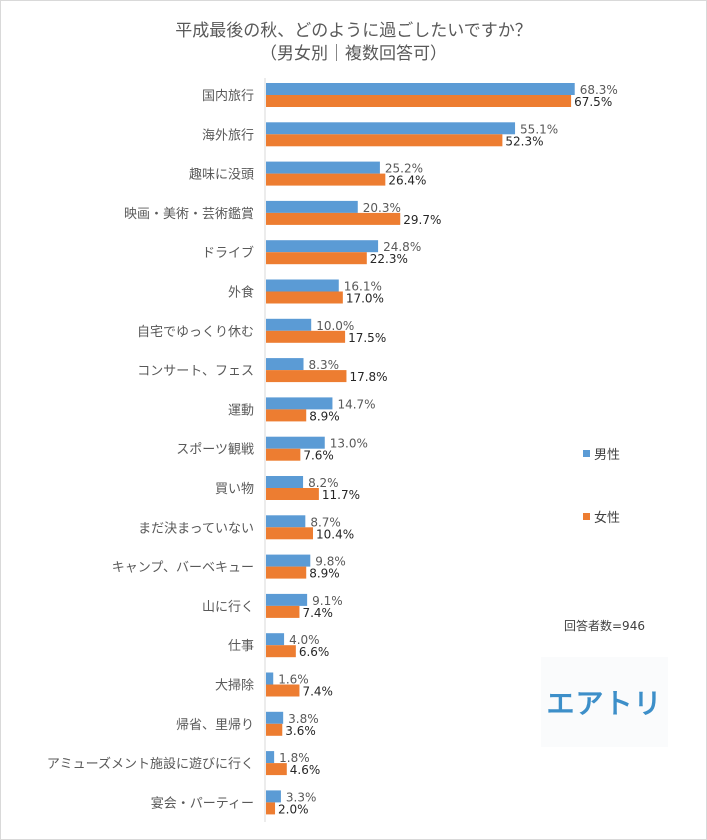 The width and height of the screenshot is (707, 840). I want to click on data-label-male: 10.0%, so click(335, 326).